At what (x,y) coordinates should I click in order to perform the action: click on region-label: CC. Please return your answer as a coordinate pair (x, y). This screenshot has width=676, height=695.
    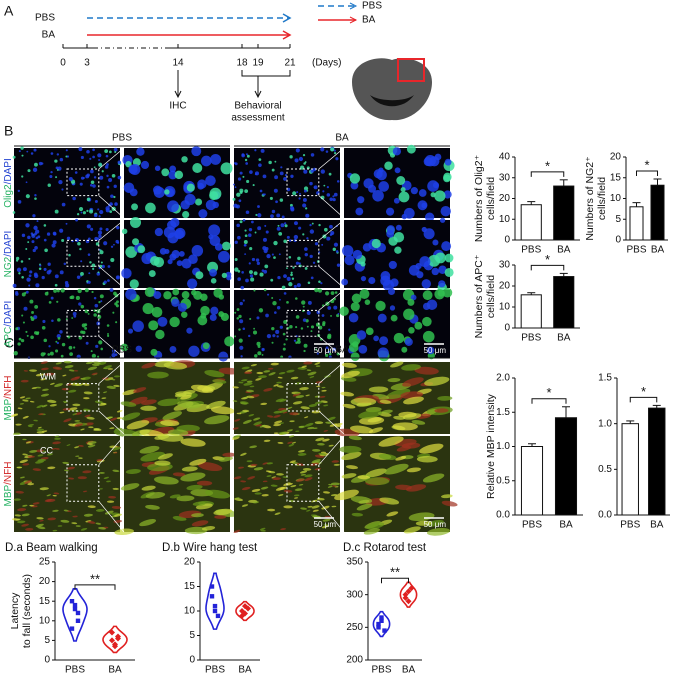
    Looking at the image, I should click on (46, 450).